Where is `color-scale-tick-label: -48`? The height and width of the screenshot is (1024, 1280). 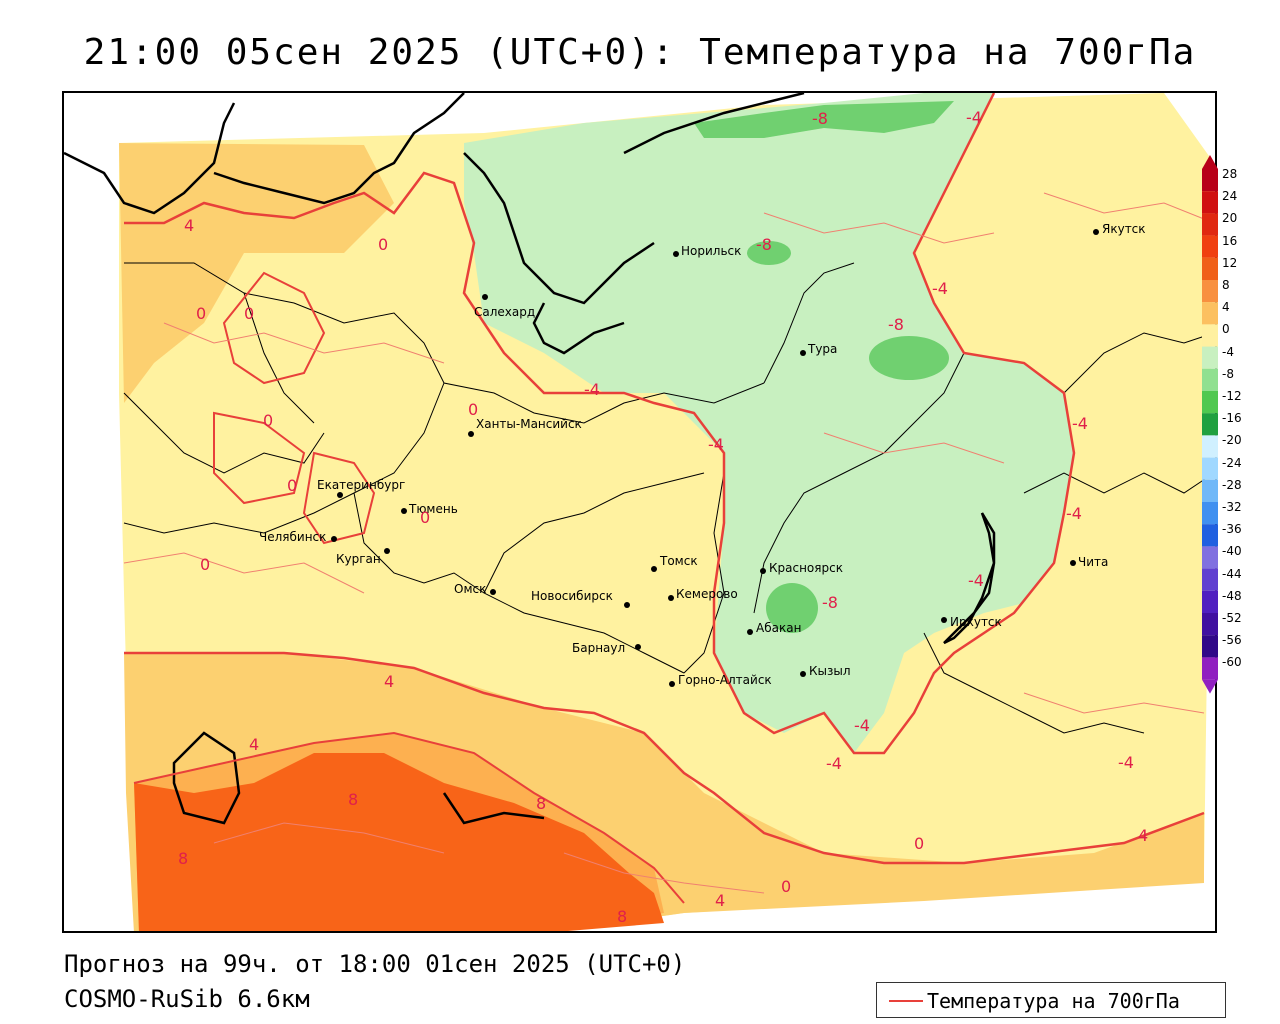 color-scale-tick-label: -48 is located at coordinates (1232, 595).